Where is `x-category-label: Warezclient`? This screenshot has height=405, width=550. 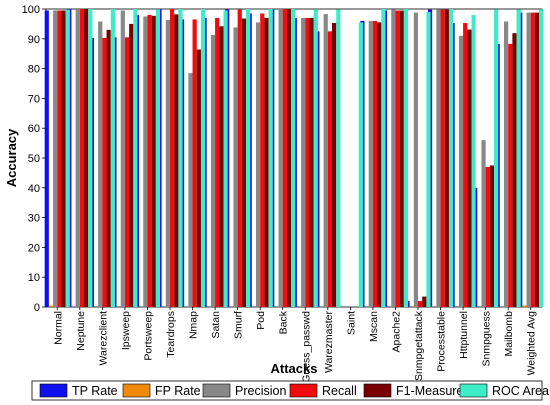
x-category-label: Warezclient is located at coordinates (103, 338).